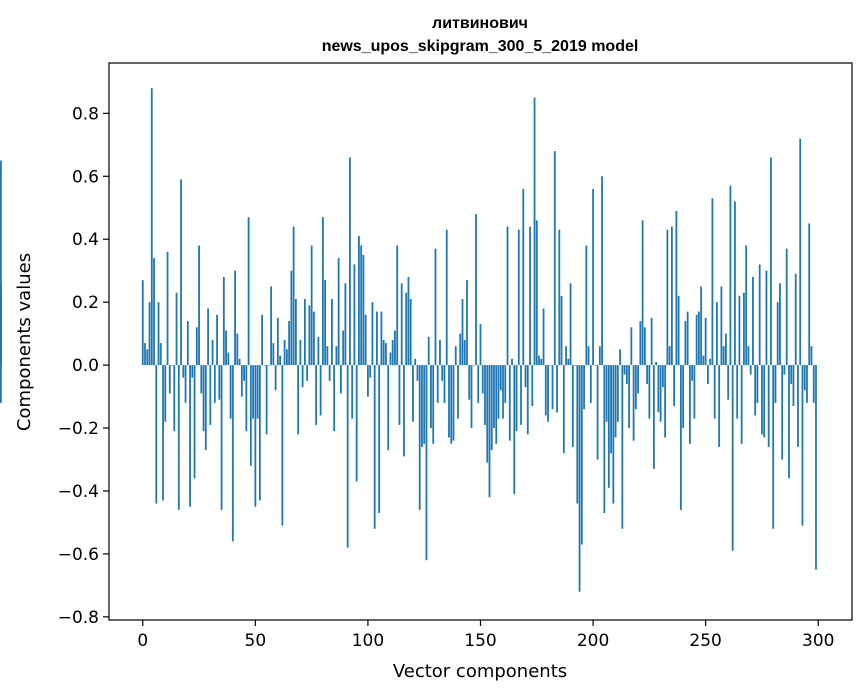  Describe the element at coordinates (480, 23) in the screenshot. I see `chart-title: литвинович` at that location.